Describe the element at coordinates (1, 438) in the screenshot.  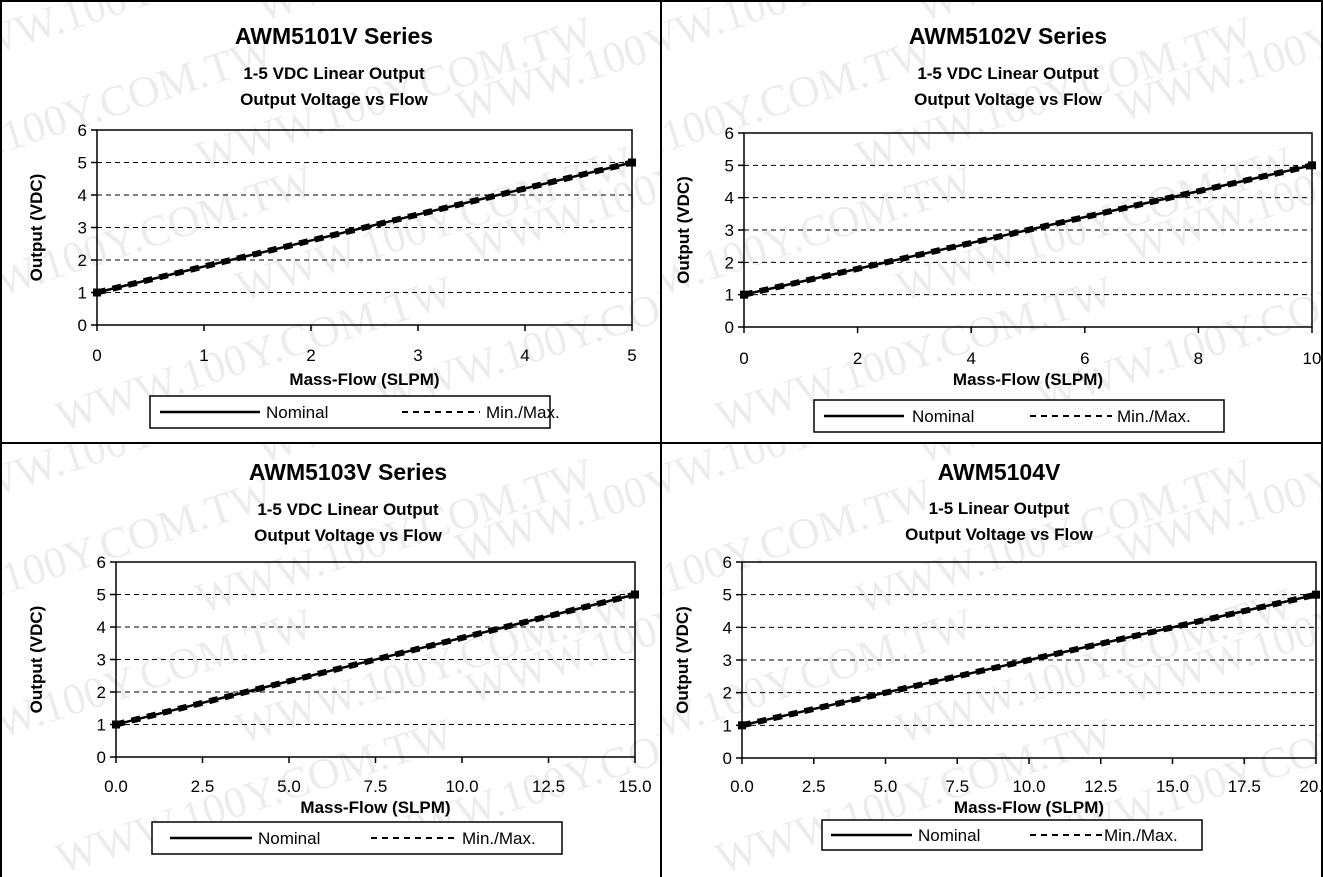
I see `frame-left` at that location.